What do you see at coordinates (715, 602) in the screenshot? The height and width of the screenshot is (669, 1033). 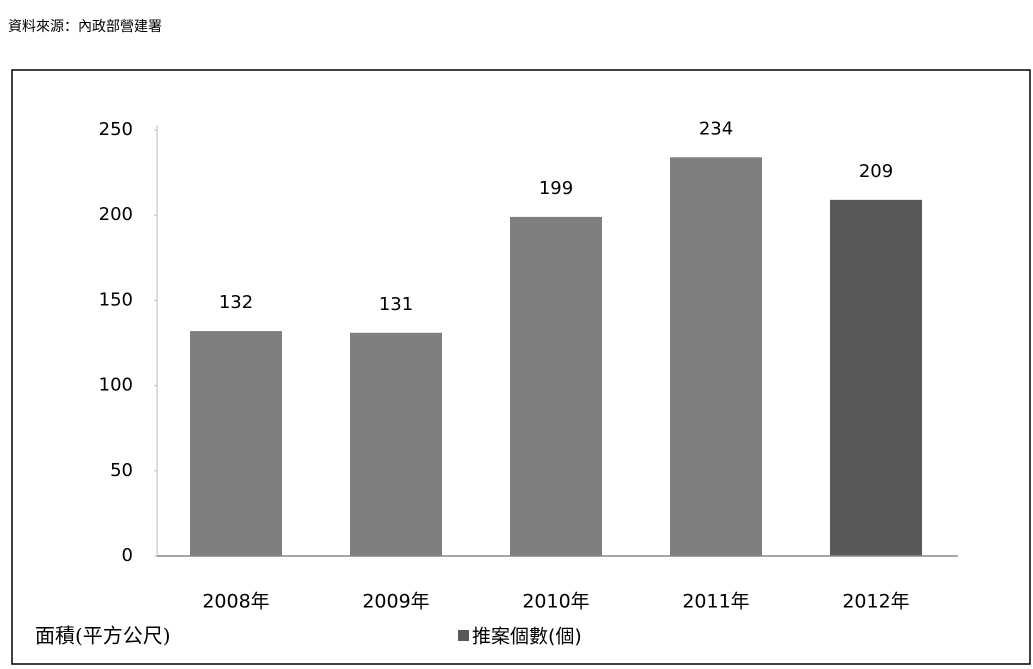 I see `x-tick-label: 2011年` at bounding box center [715, 602].